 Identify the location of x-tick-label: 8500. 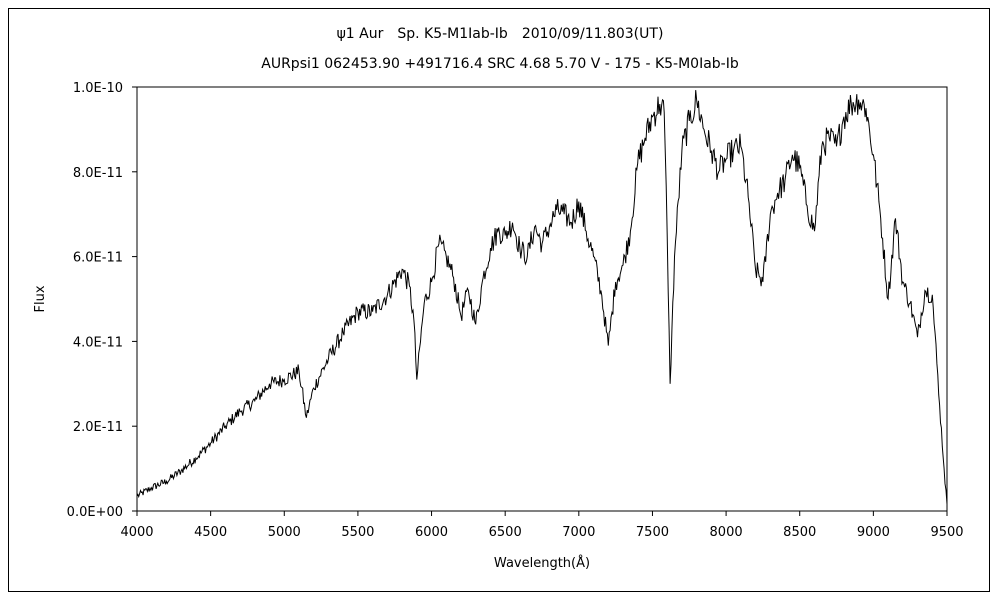
(799, 532).